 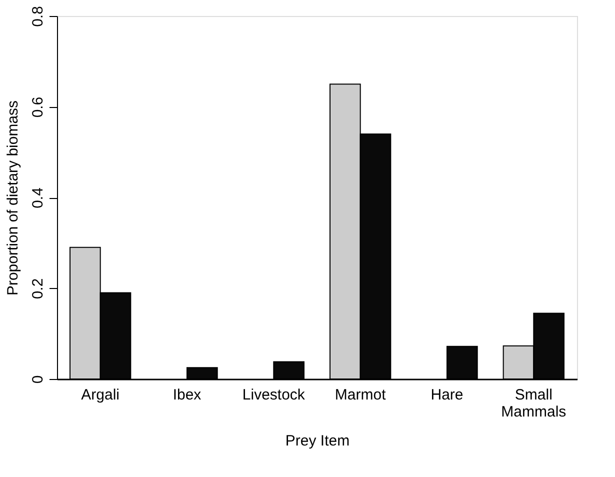 I want to click on y-tick-label: 0.8, so click(x=38, y=16).